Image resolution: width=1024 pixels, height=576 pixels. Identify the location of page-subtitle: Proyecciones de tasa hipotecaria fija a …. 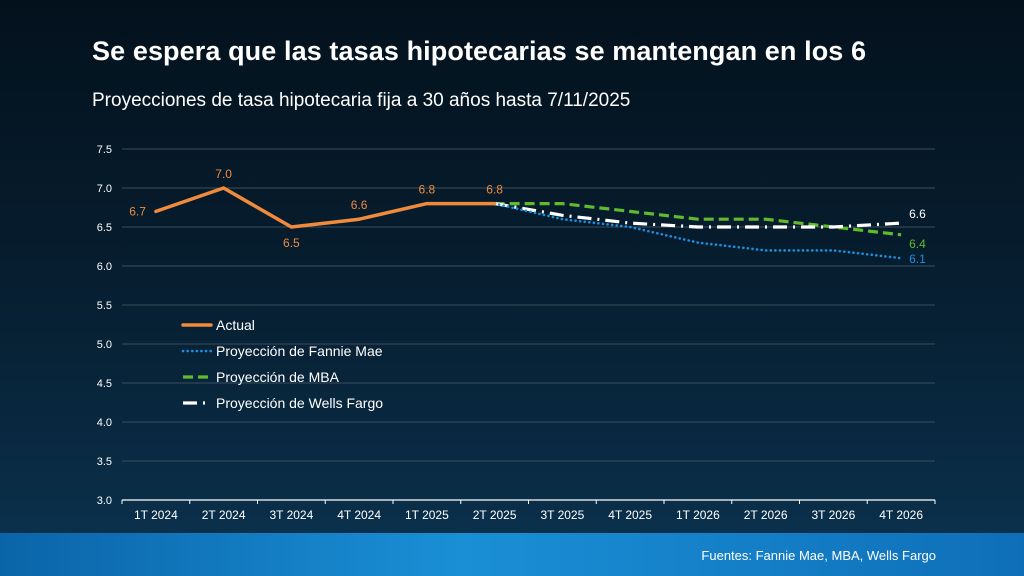
(361, 100).